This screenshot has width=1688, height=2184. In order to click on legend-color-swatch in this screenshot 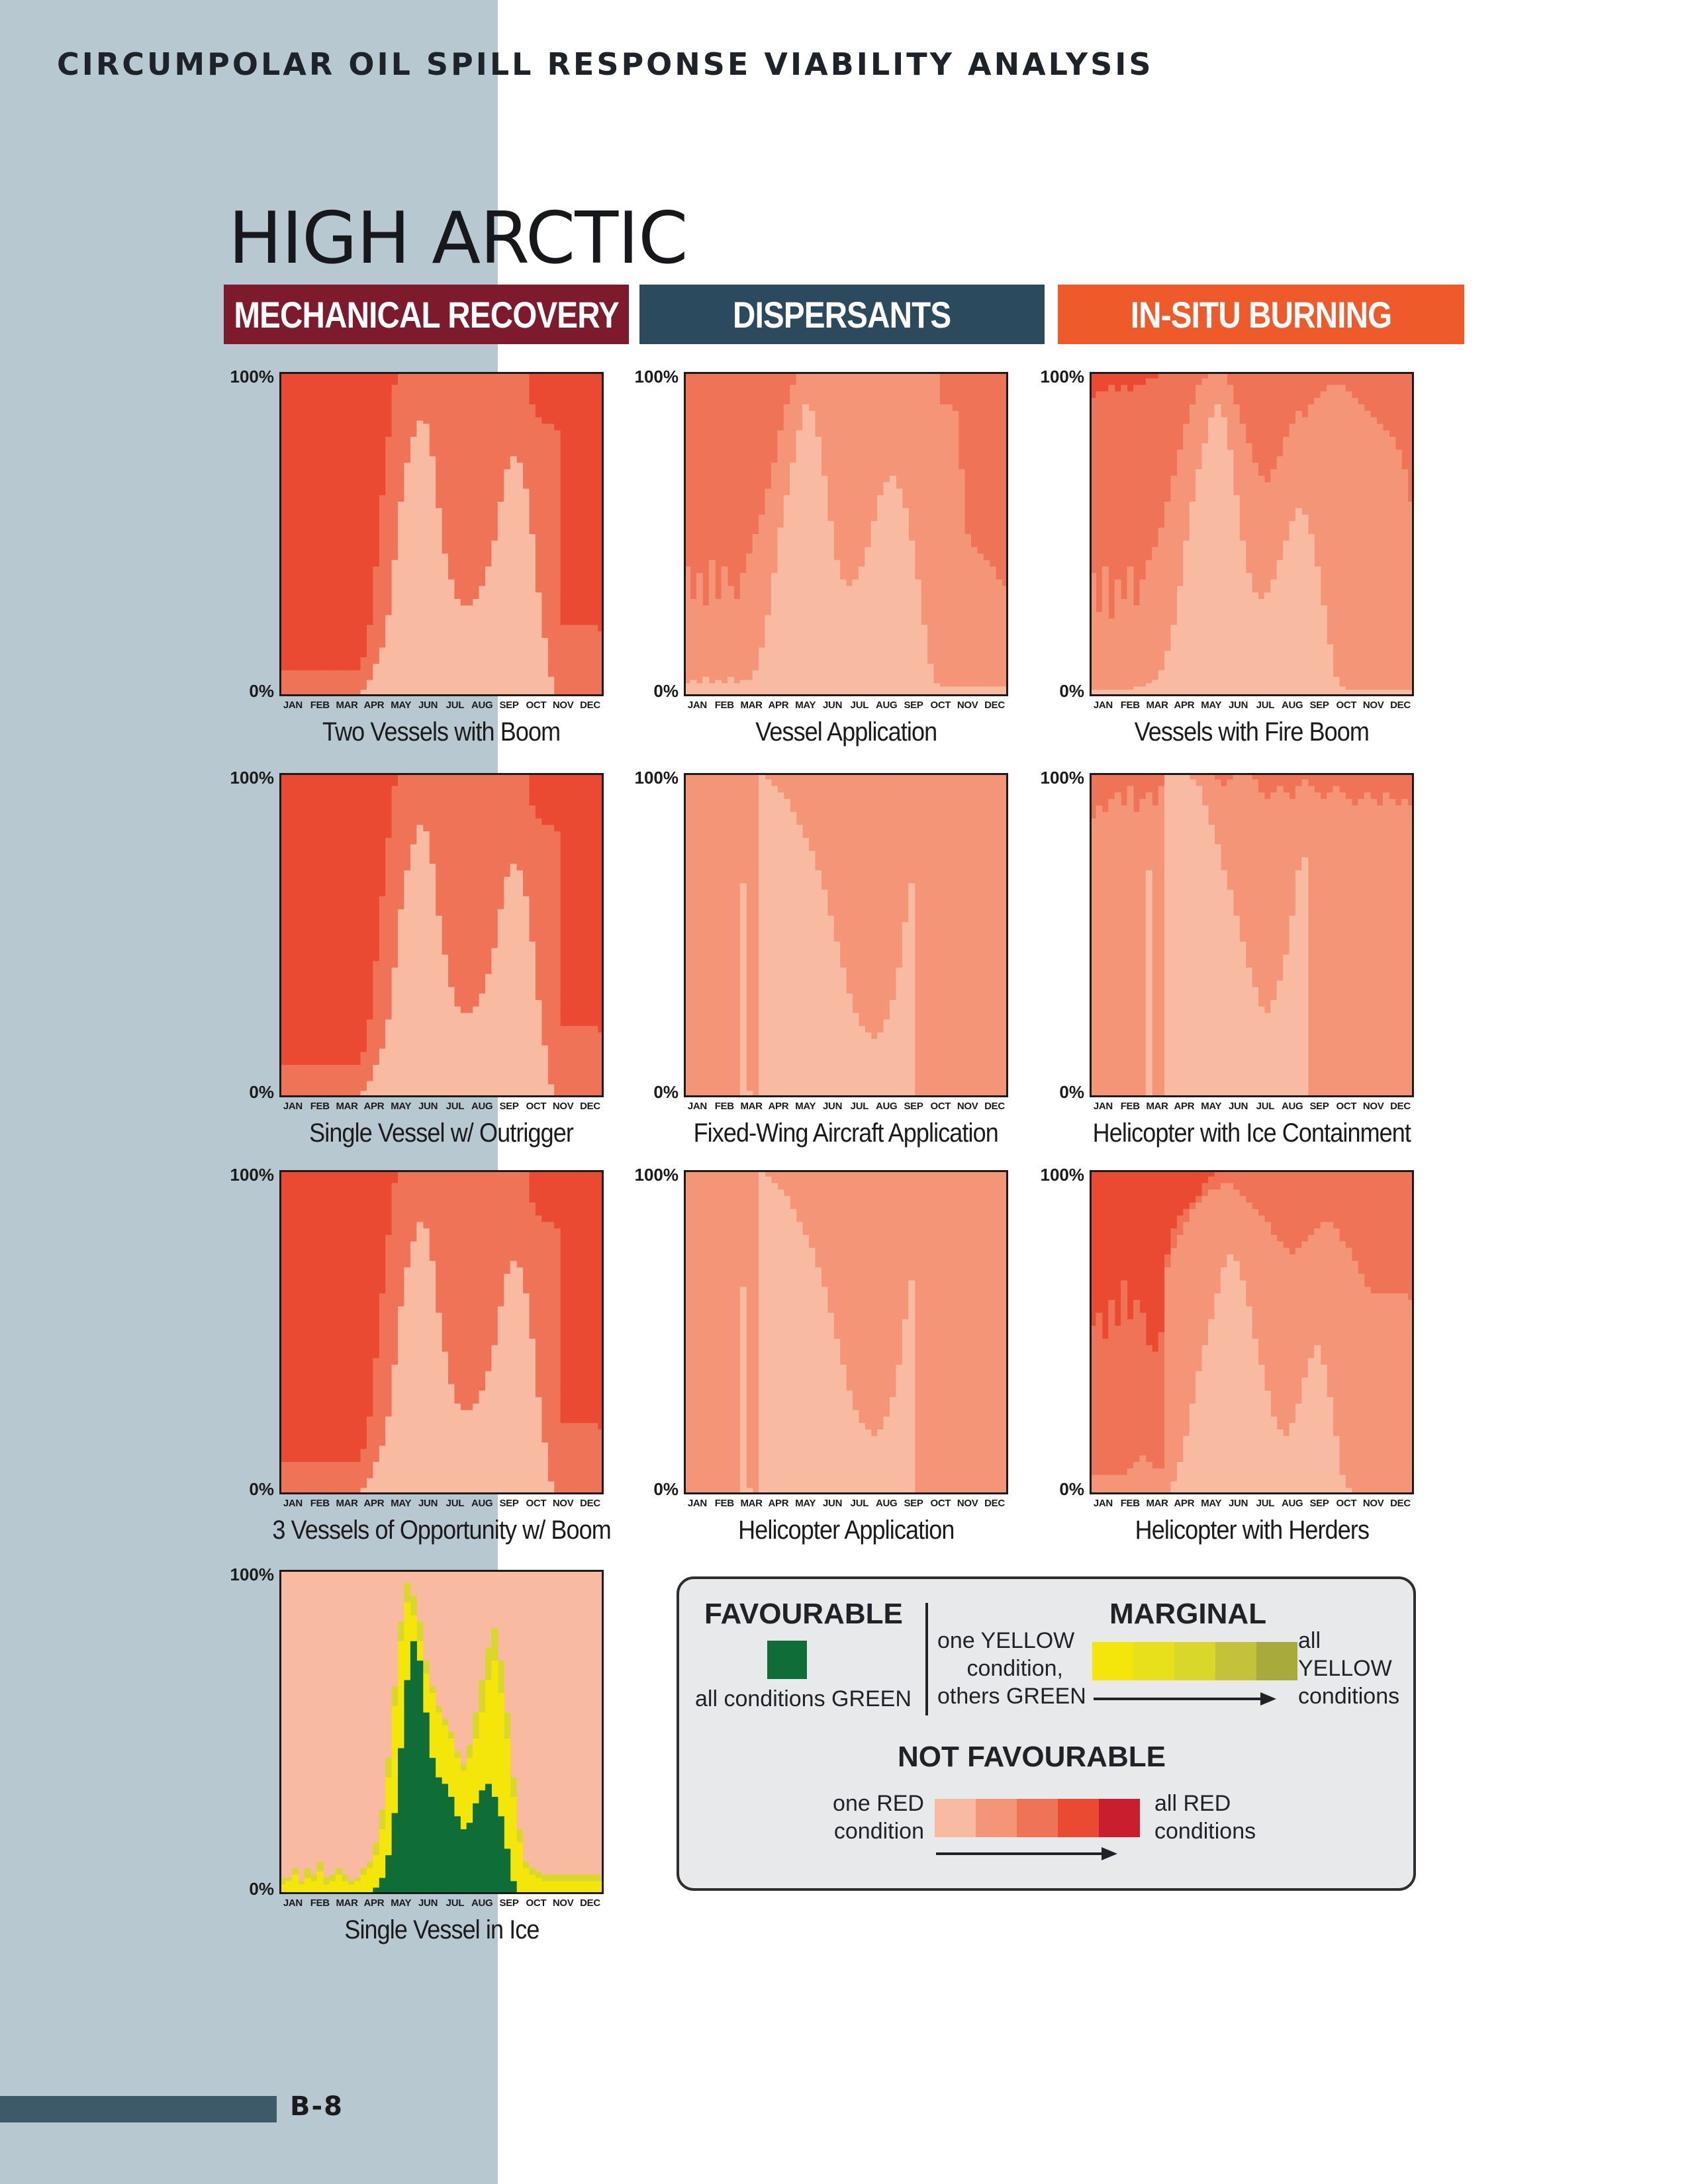, I will do `click(1119, 1818)`.